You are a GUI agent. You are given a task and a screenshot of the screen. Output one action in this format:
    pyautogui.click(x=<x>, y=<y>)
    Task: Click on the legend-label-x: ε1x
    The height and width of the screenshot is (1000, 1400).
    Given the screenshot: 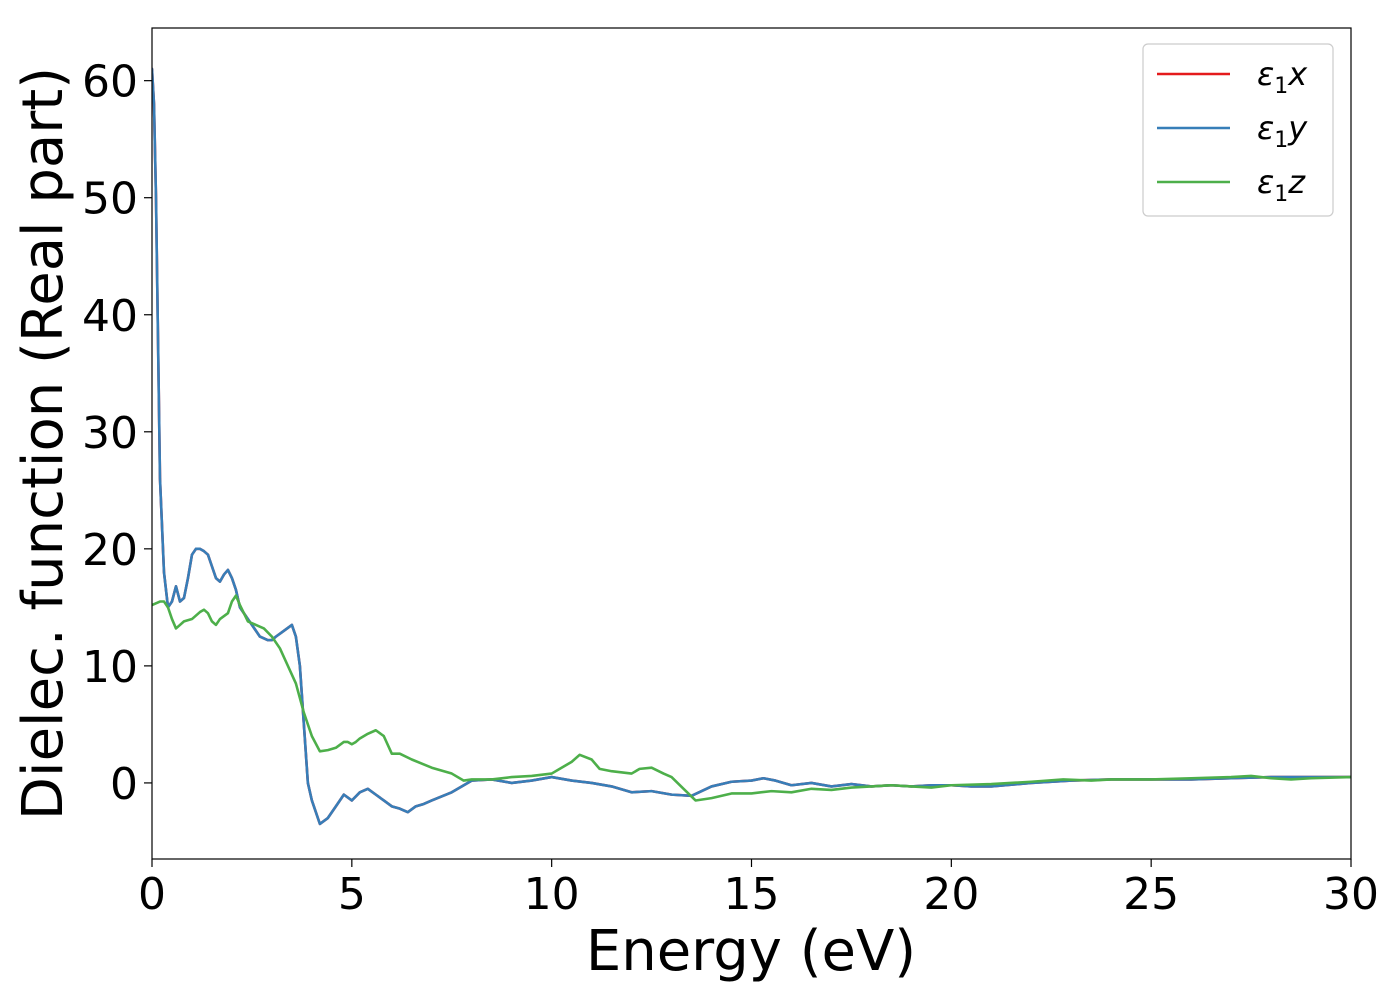 What is the action you would take?
    pyautogui.click(x=1282, y=77)
    